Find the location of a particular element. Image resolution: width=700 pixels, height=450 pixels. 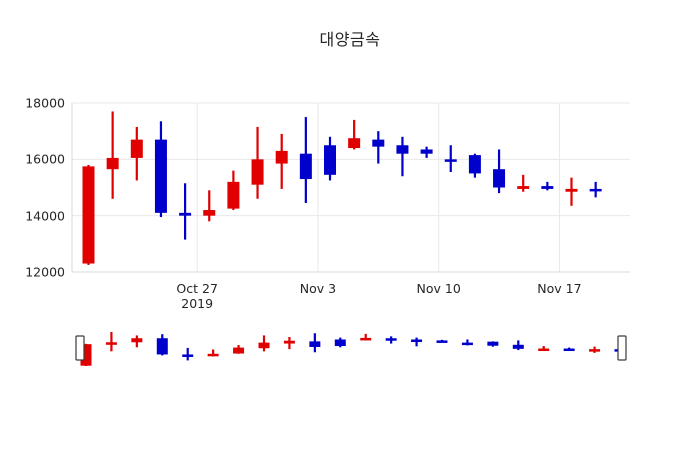

x-axis-tick-label: Oct 27 2019 is located at coordinates (197, 296).